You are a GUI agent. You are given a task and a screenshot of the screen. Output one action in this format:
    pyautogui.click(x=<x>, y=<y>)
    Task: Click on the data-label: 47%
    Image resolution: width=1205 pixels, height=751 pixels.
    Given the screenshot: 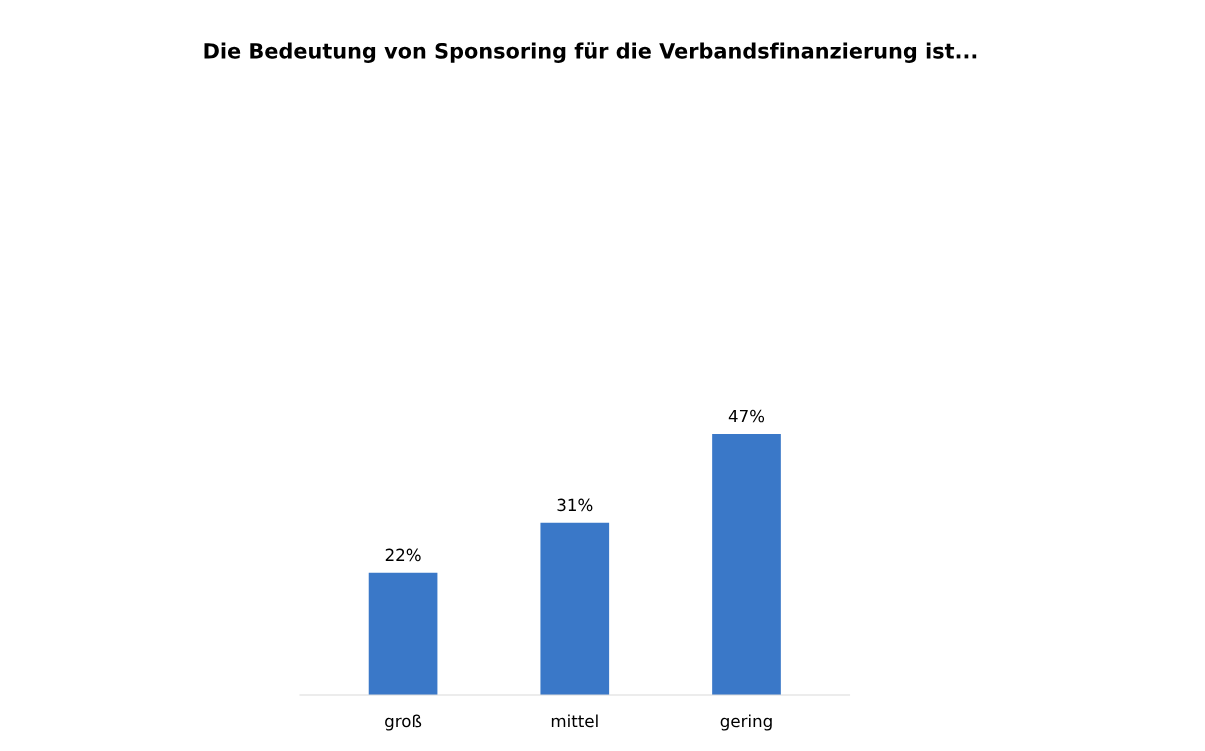 What is the action you would take?
    pyautogui.click(x=746, y=416)
    